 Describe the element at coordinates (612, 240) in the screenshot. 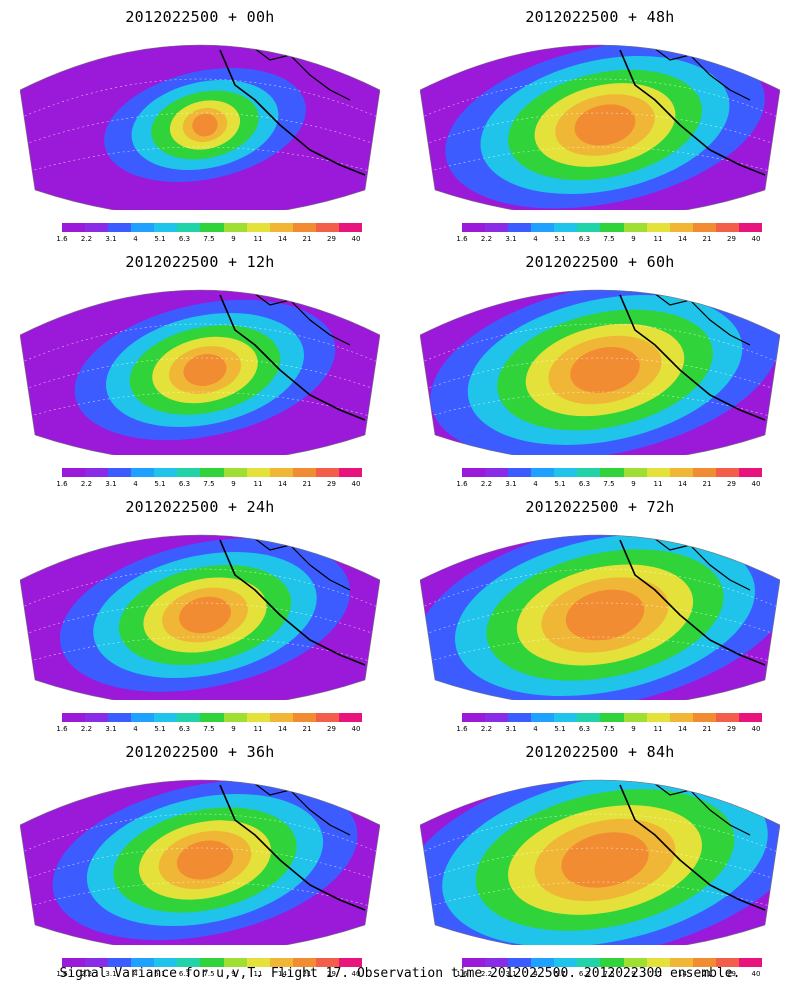

I see `colorbar-tick-labels: 1.6 2.2 3.1 4 5.1 6.3 7.5 9 11 14 21 29 40` at that location.